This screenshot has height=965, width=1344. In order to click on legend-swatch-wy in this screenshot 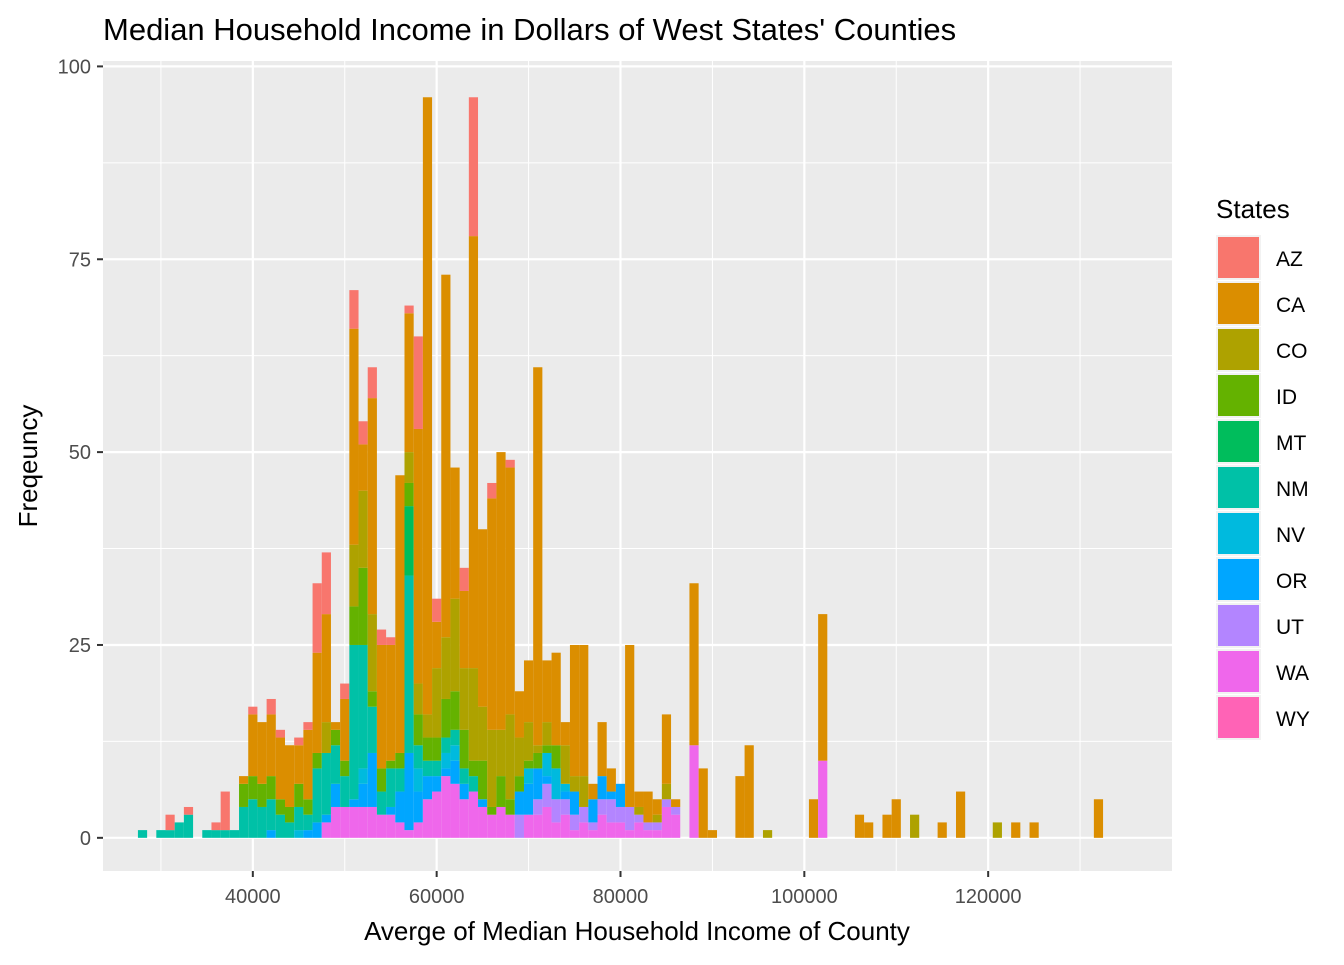, I will do `click(1238, 717)`.